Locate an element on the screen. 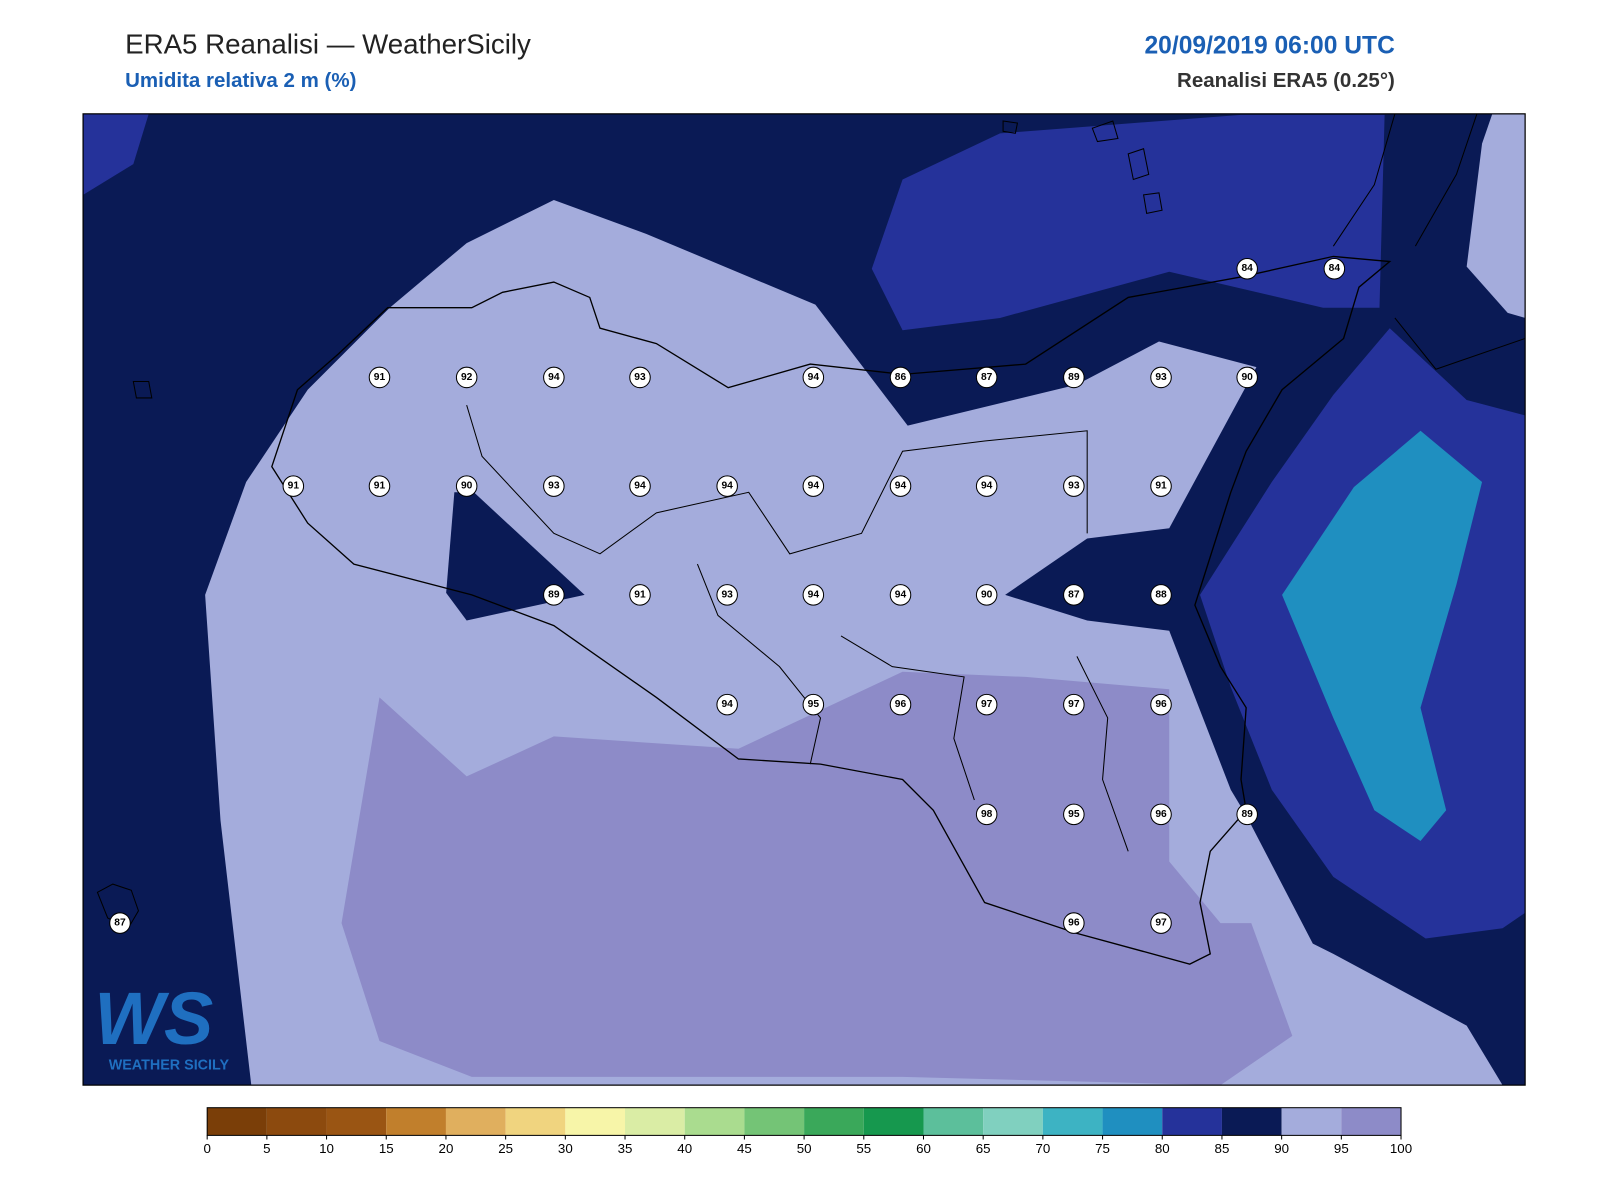  colorbar-tick-label: 20 is located at coordinates (446, 1148).